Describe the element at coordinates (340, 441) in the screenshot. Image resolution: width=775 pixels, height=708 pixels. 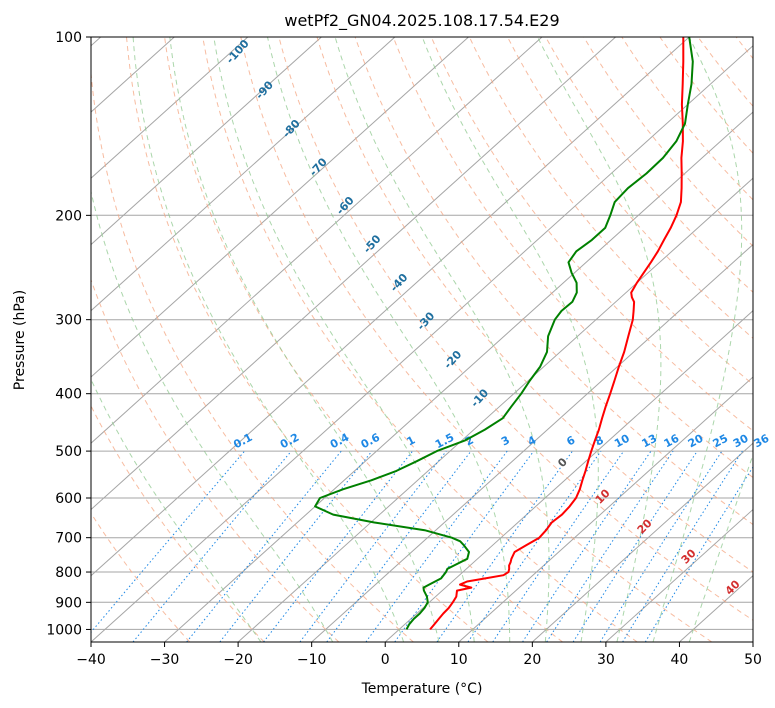
I see `mixing-ratio-label: 0.4` at that location.